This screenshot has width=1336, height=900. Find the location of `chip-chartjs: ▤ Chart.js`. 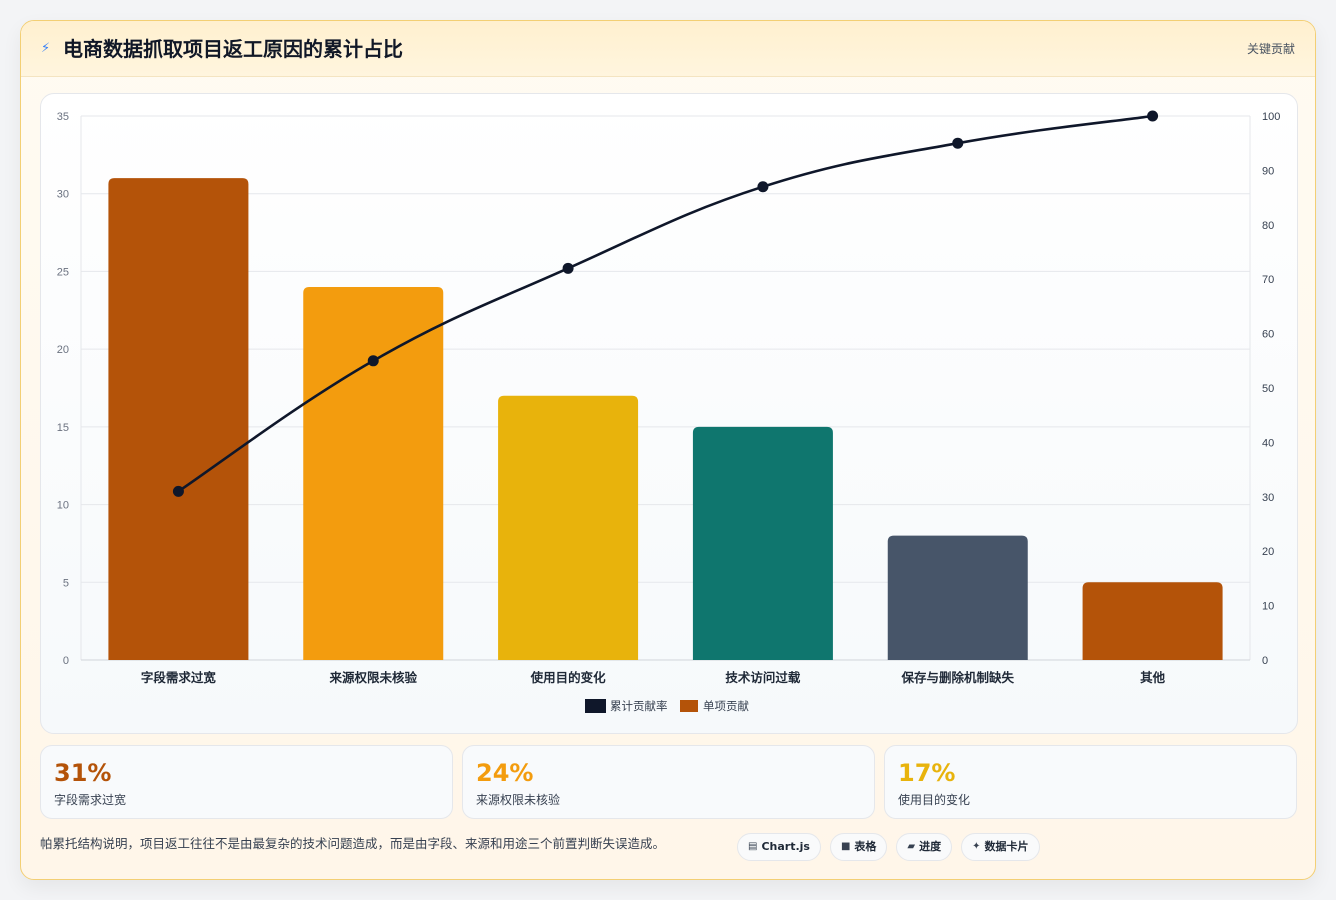

chip-chartjs: ▤ Chart.js is located at coordinates (779, 847).